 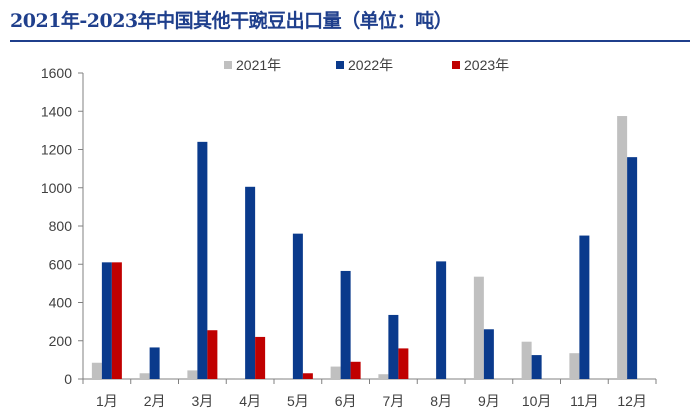 What do you see at coordinates (61, 226) in the screenshot?
I see `y-tick-label: 800` at bounding box center [61, 226].